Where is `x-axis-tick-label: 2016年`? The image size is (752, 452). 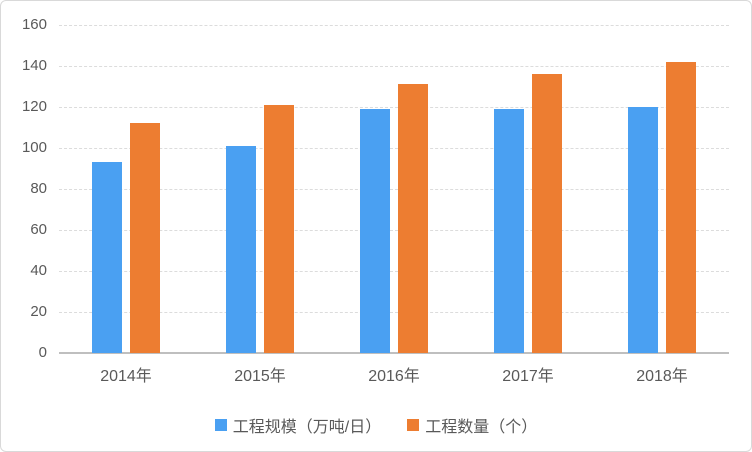 x-axis-tick-label: 2016年 is located at coordinates (394, 376).